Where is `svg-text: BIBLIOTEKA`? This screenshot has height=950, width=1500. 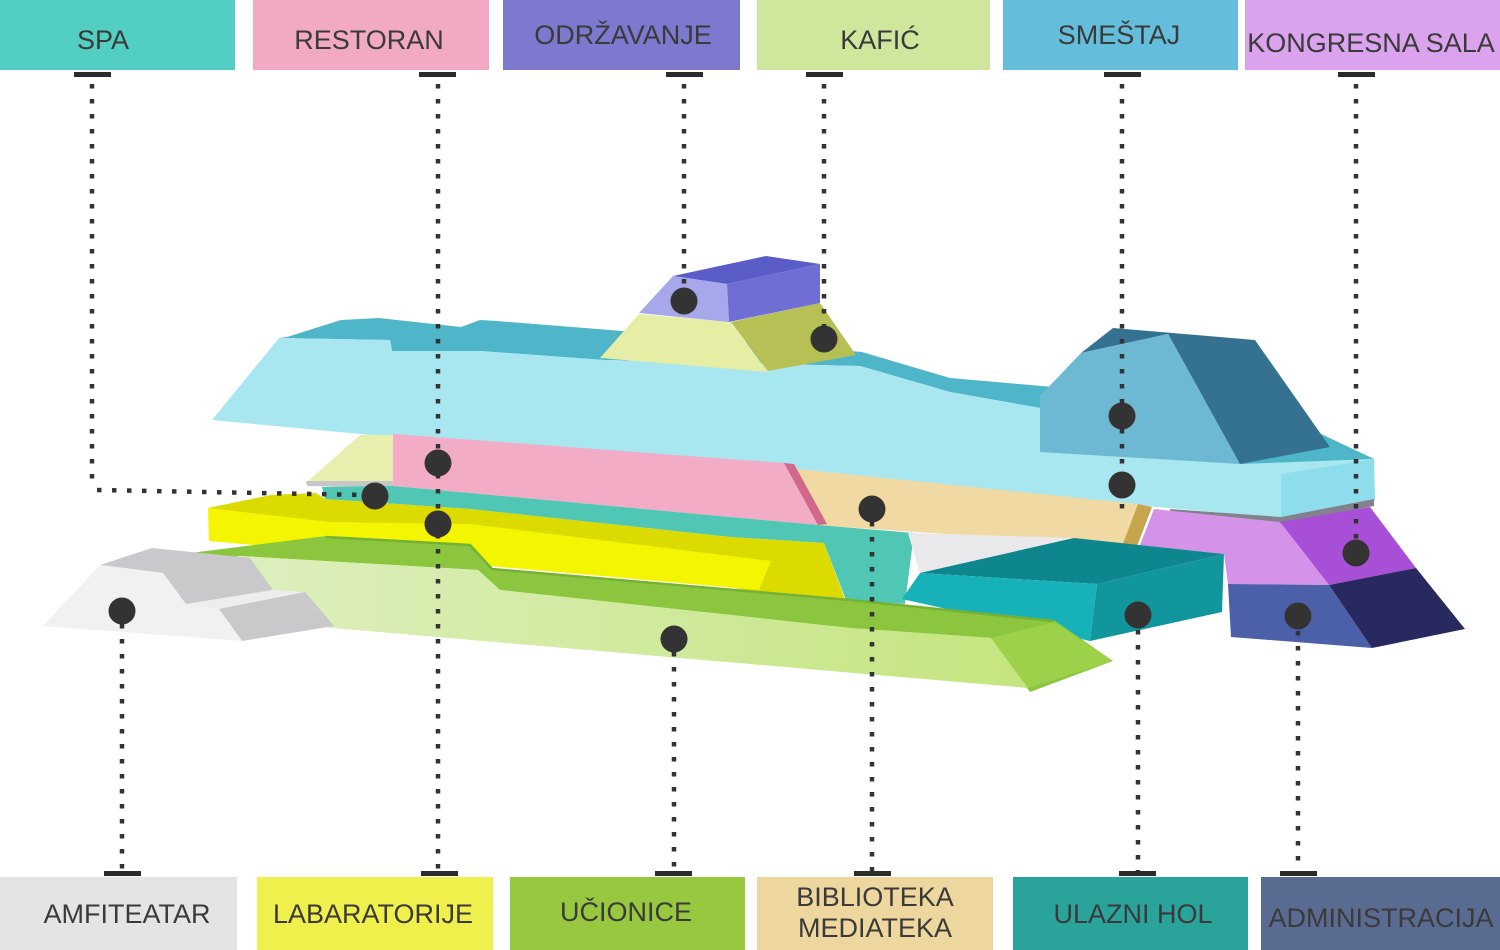 svg-text: BIBLIOTEKA is located at coordinates (875, 897).